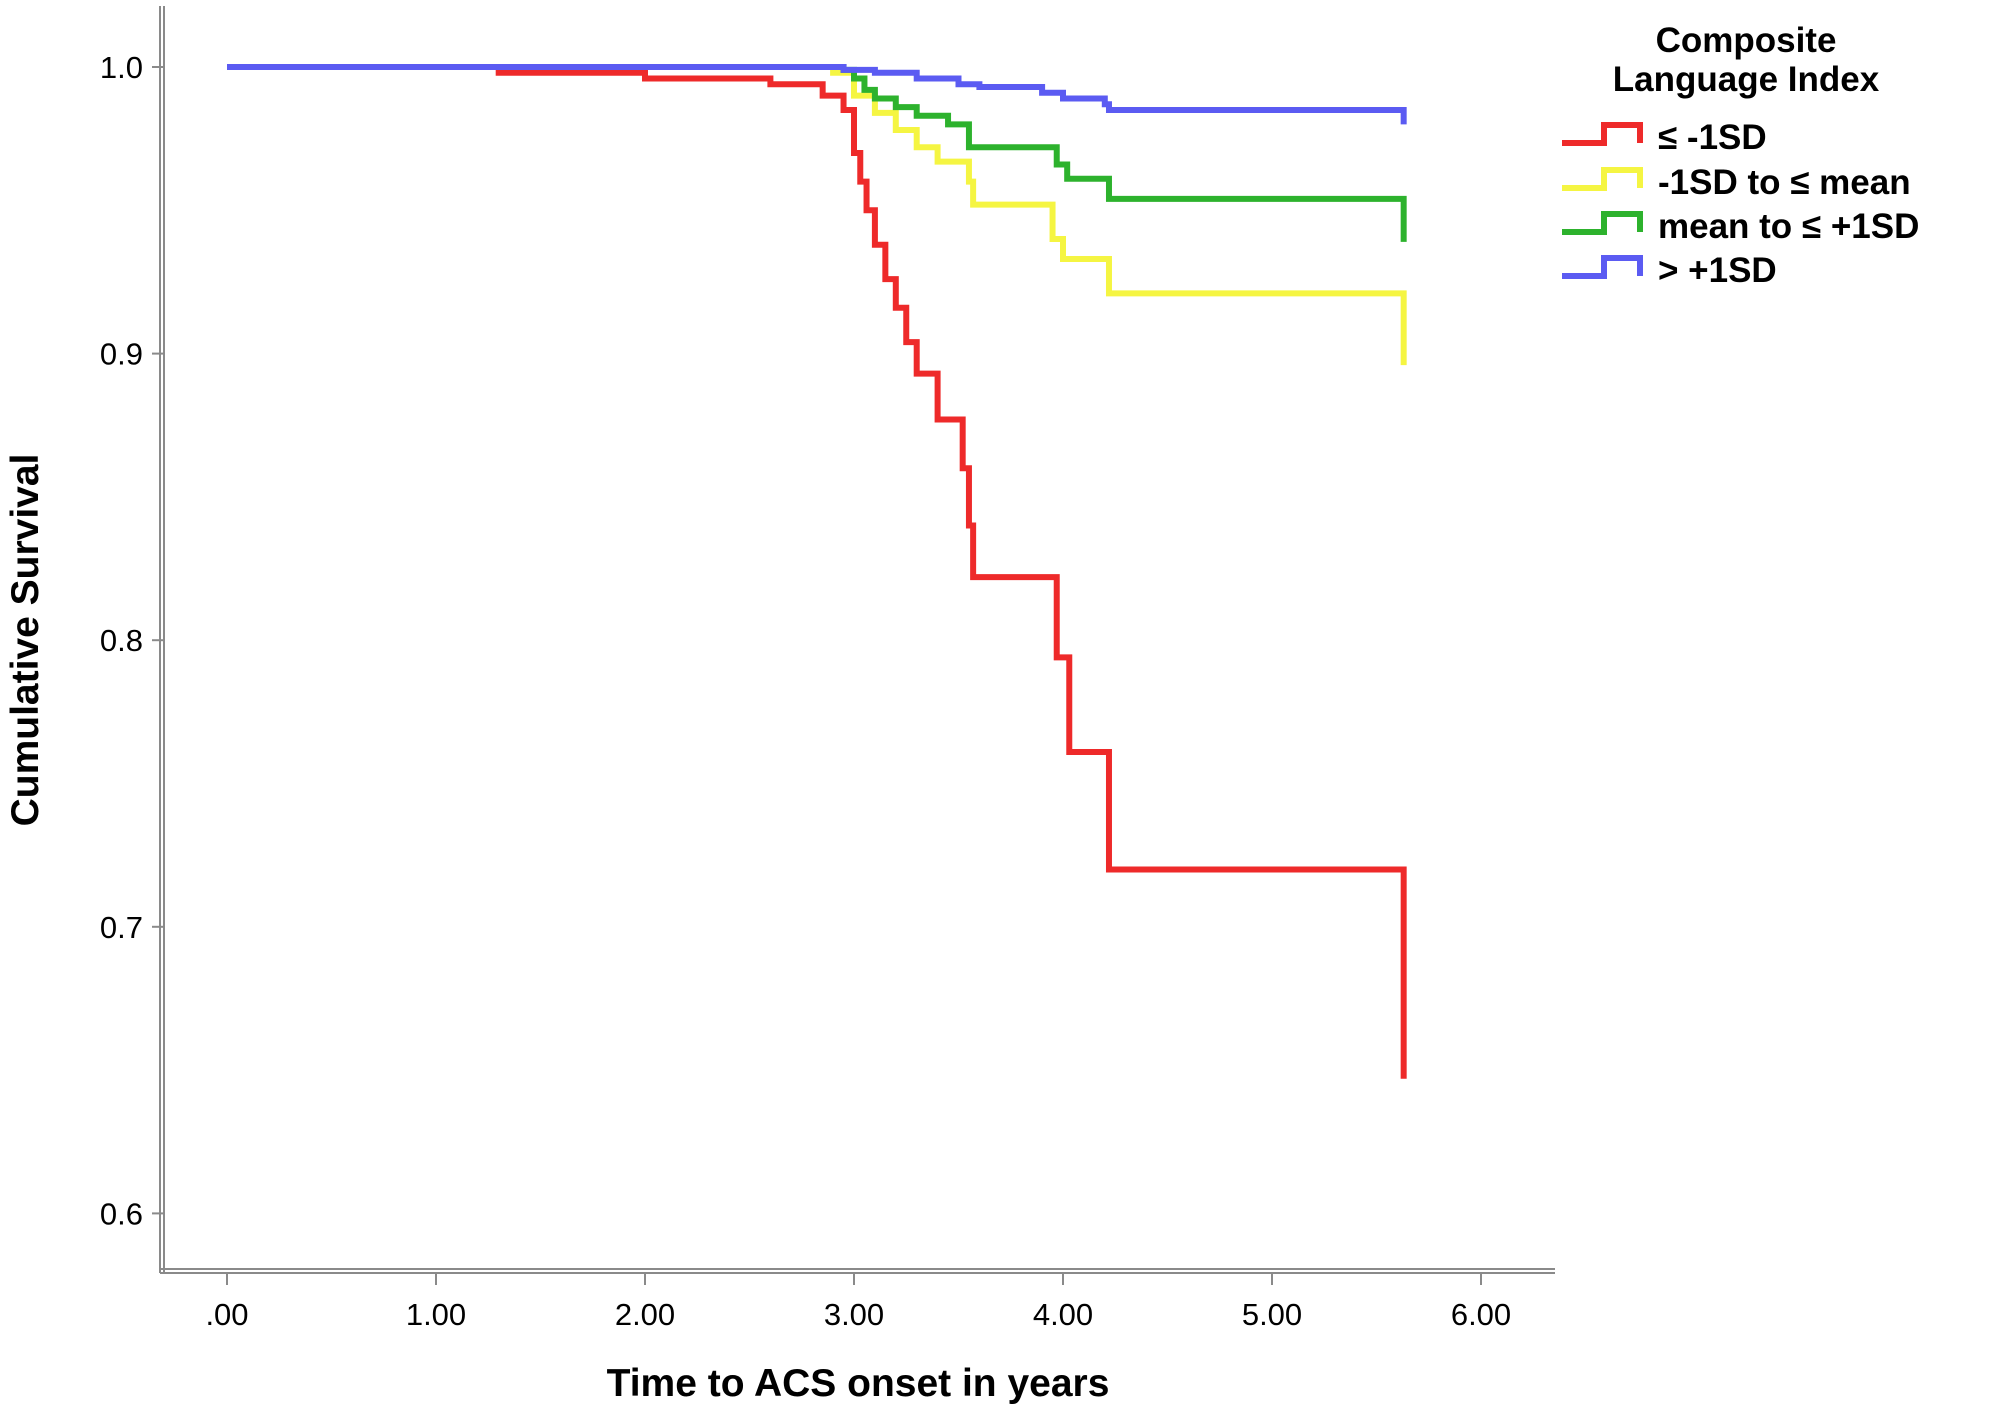  I want to click on x-tick-label: .00, so click(226, 1314).